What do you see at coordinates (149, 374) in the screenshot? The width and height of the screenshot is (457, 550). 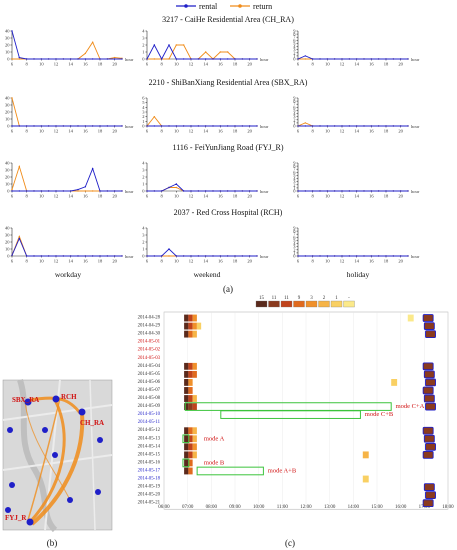 I see `date-label: 2014-05-05` at bounding box center [149, 374].